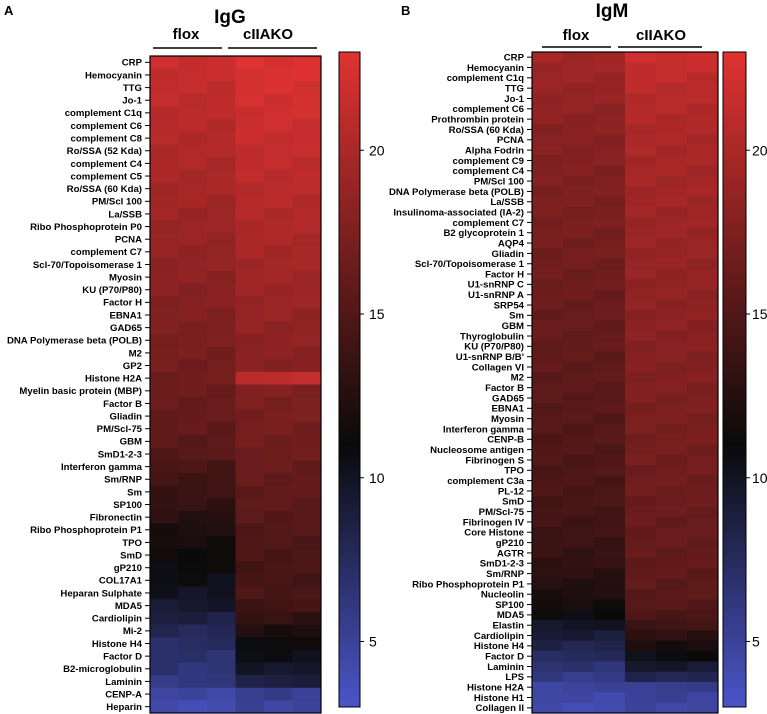  What do you see at coordinates (510, 543) in the screenshot?
I see `row-label: gP210` at bounding box center [510, 543].